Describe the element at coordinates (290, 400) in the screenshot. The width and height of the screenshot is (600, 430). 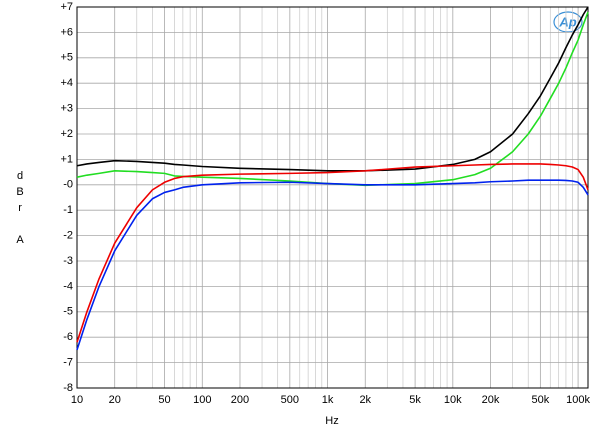
I see `x-tick-label: 500` at that location.